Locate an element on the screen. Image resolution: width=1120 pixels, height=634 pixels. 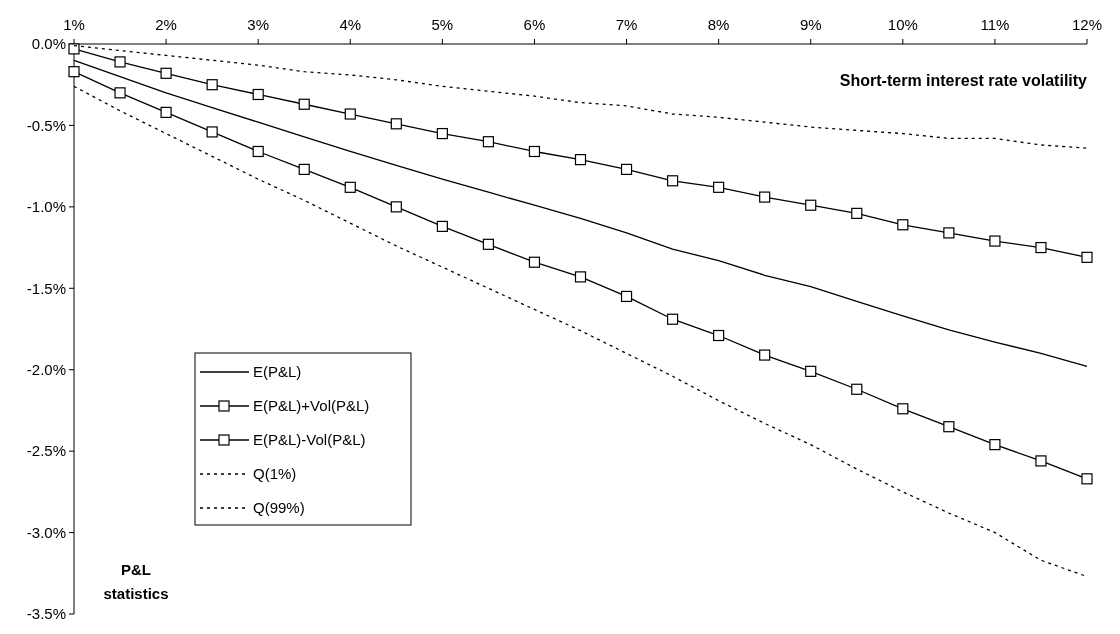
legend-label: E(P&L) is located at coordinates (277, 372).